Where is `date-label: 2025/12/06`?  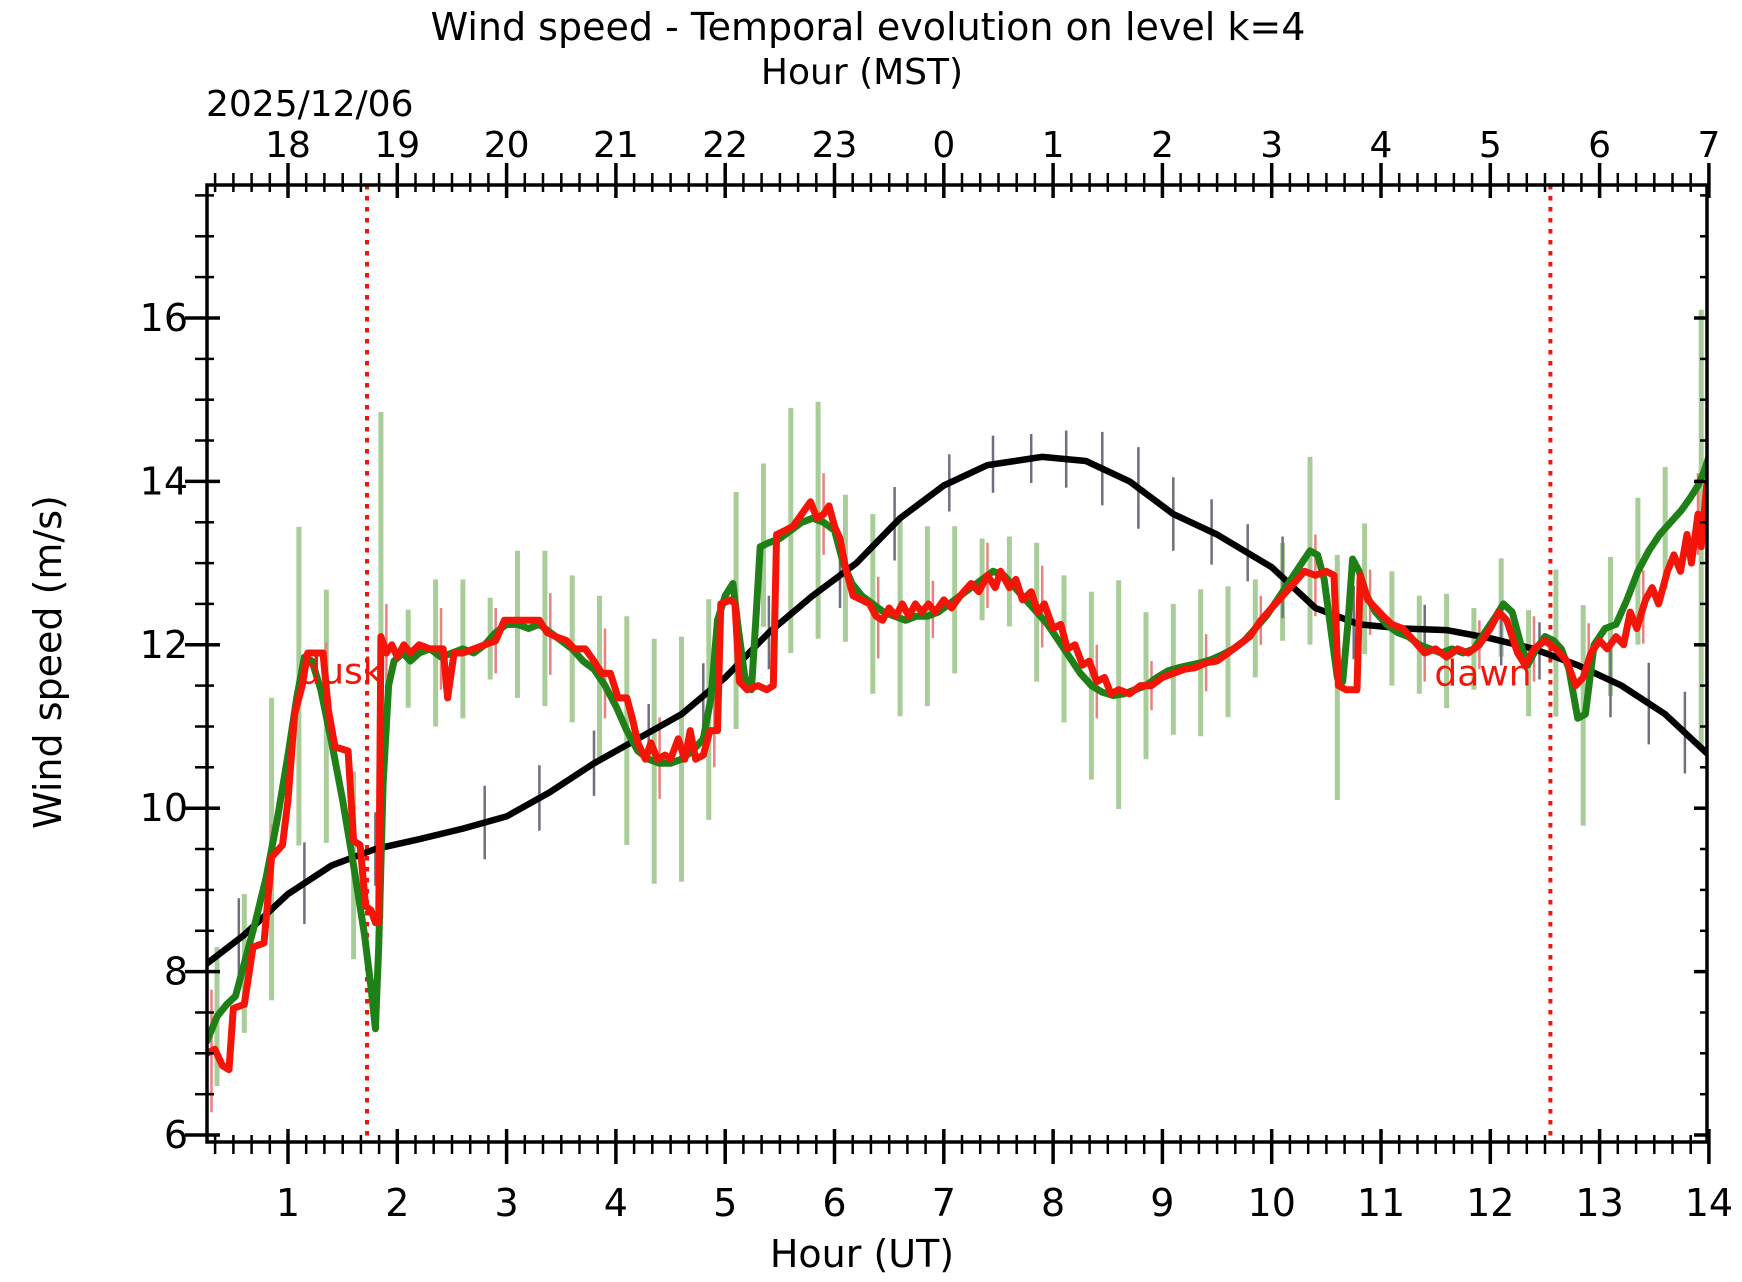
date-label: 2025/12/06 is located at coordinates (310, 104).